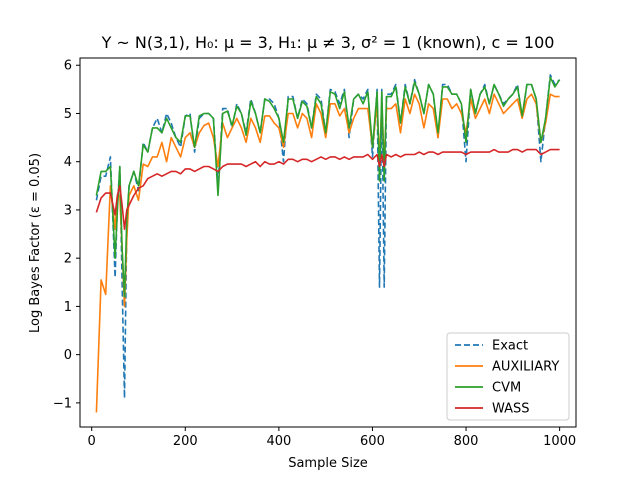  Describe the element at coordinates (372, 441) in the screenshot. I see `x-tick-label: 600` at that location.